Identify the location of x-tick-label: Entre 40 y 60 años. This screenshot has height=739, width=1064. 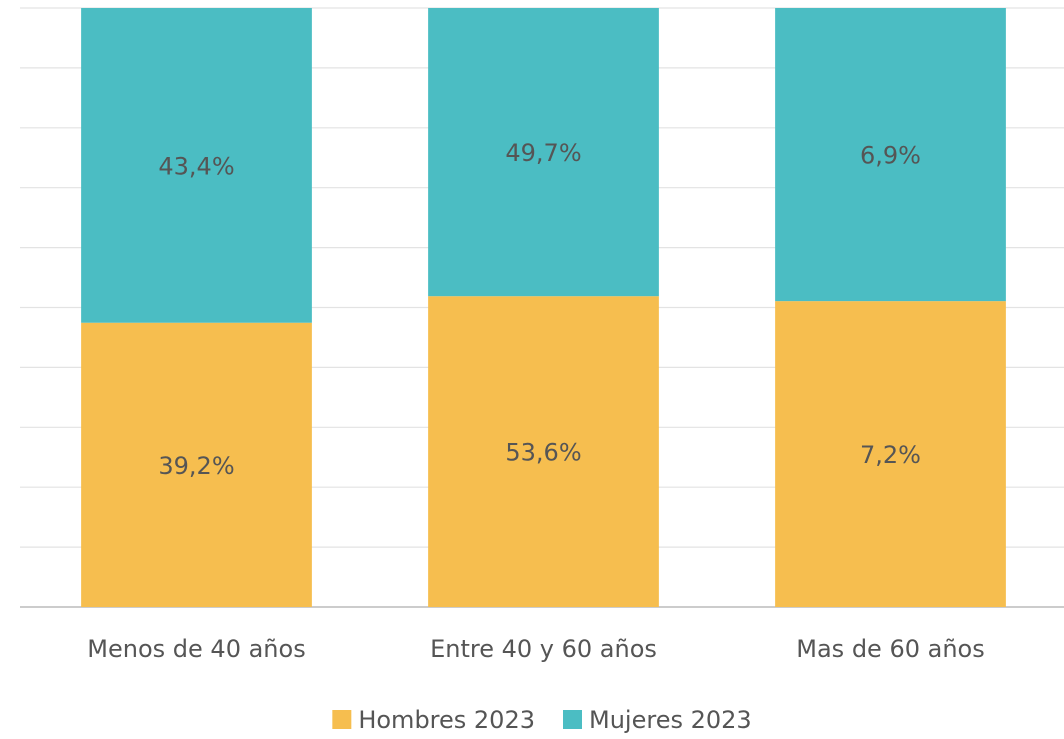
(543, 649).